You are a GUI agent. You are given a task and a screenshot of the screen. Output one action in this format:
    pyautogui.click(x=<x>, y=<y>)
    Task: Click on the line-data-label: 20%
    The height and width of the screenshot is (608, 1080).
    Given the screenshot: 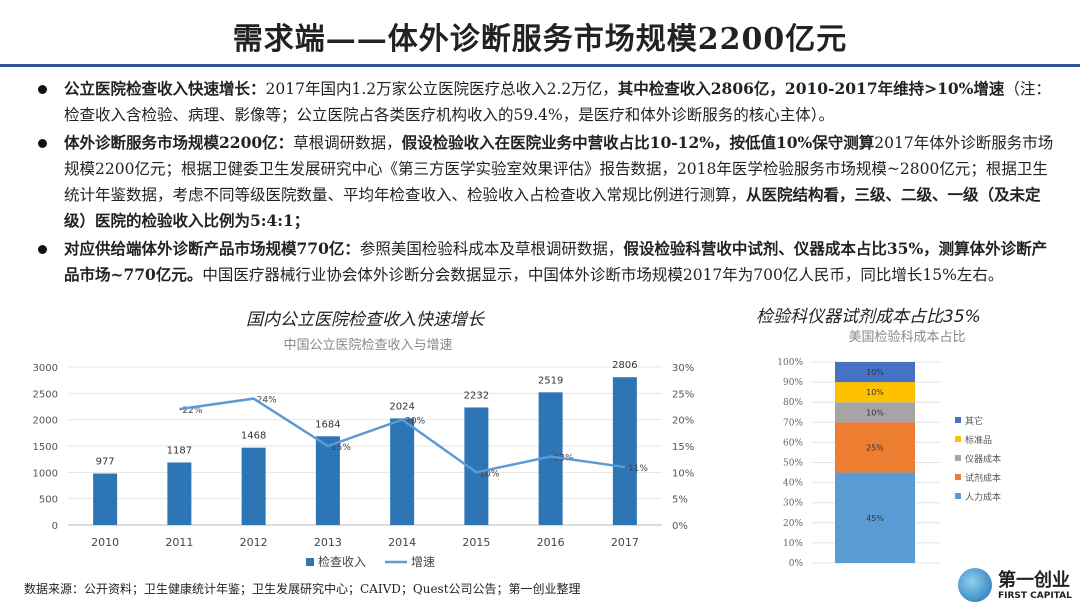 What is the action you would take?
    pyautogui.click(x=415, y=422)
    